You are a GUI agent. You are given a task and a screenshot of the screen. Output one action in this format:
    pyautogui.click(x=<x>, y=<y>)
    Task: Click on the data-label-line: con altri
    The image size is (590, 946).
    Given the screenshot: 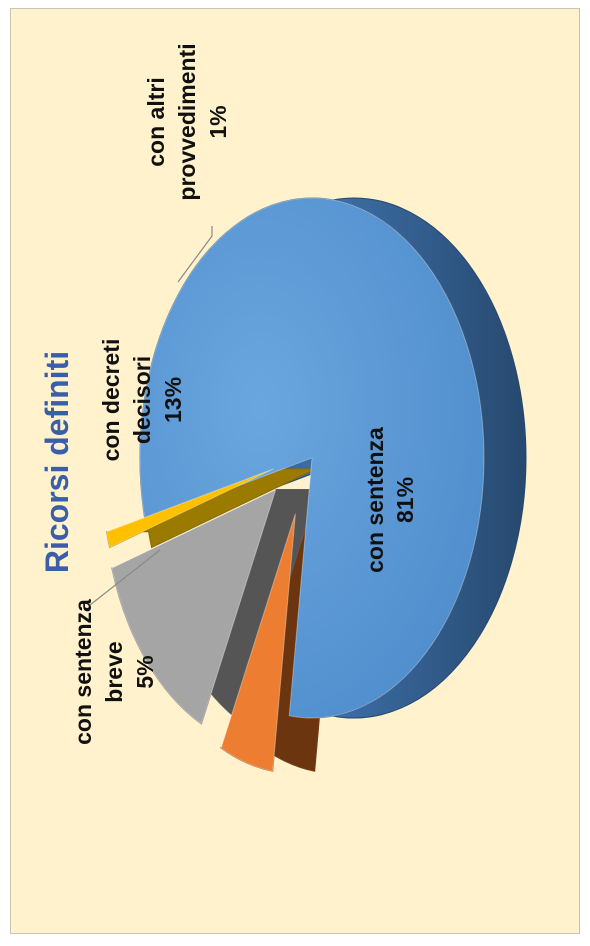 What is the action you would take?
    pyautogui.click(x=156, y=121)
    